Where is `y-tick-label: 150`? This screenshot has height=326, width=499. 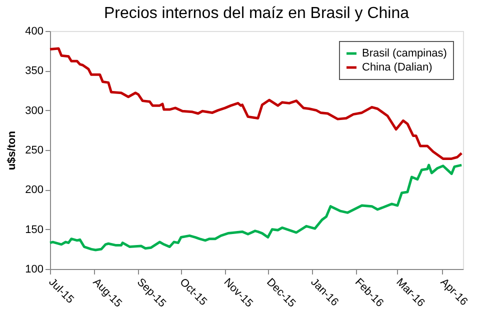 y-tick-label: 150 is located at coordinates (34, 230).